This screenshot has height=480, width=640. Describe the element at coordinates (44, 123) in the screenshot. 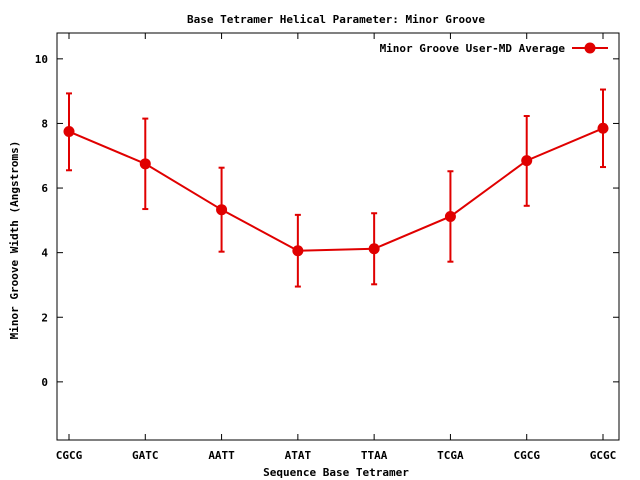

I see `y-tick-label: 8` at that location.